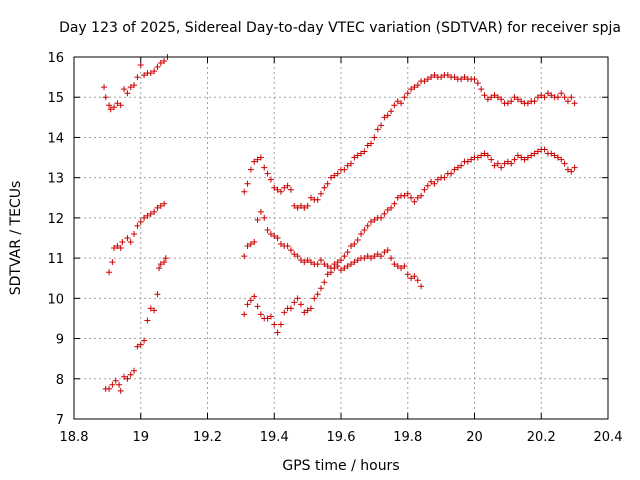 Image resolution: width=640 pixels, height=480 pixels. Describe the element at coordinates (55, 138) in the screenshot. I see `y-tick-label: 14` at that location.